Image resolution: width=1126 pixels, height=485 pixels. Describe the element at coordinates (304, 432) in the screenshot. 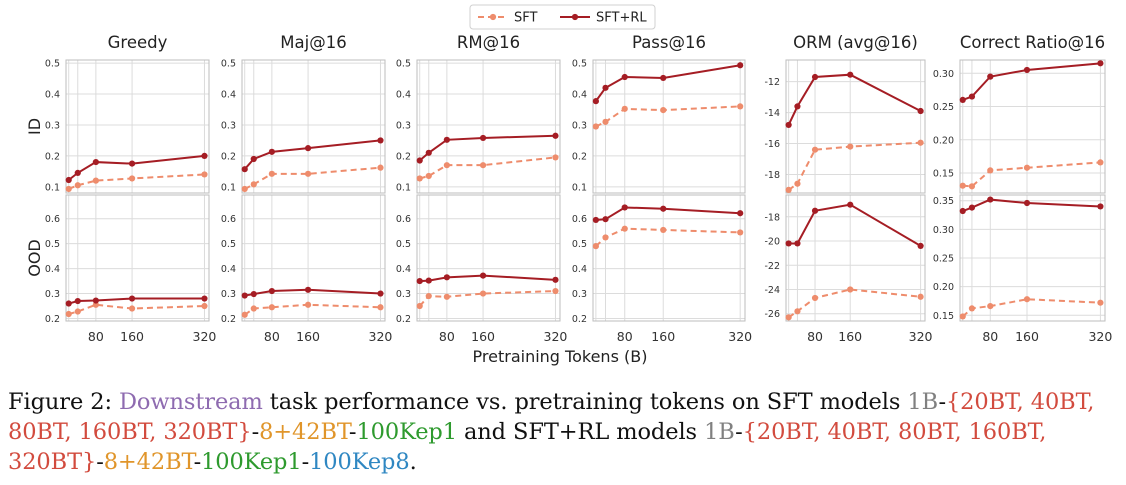

I see `caption-part: 8+42BT` at that location.